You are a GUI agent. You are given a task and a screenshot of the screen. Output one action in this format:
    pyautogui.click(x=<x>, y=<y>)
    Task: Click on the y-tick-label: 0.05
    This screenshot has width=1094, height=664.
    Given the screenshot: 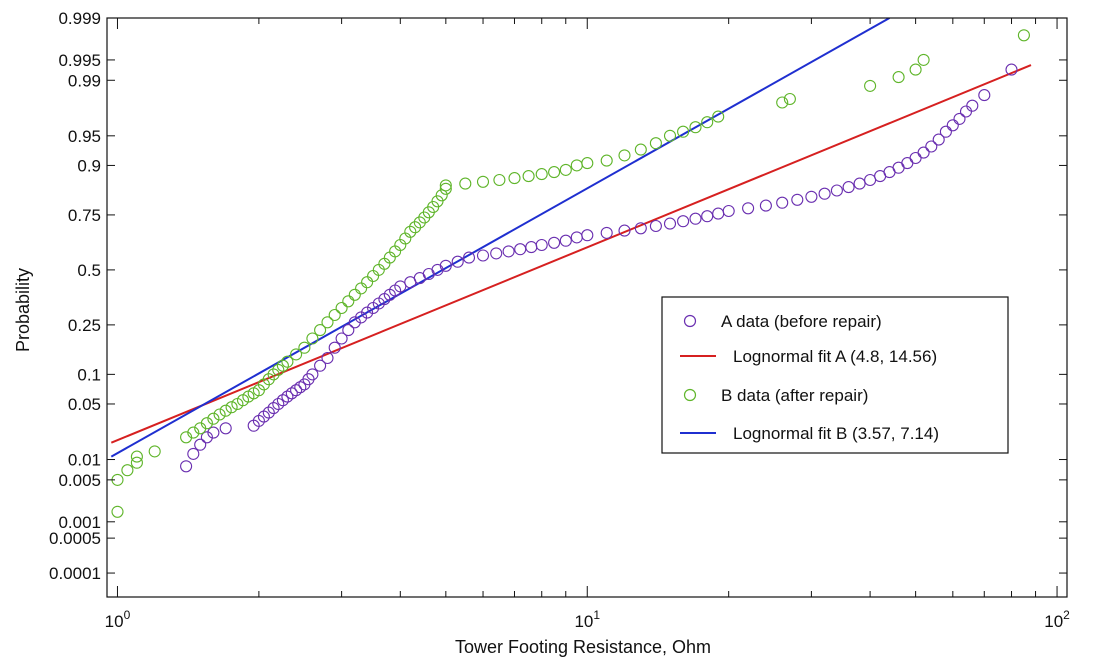 What is the action you would take?
    pyautogui.click(x=84, y=404)
    